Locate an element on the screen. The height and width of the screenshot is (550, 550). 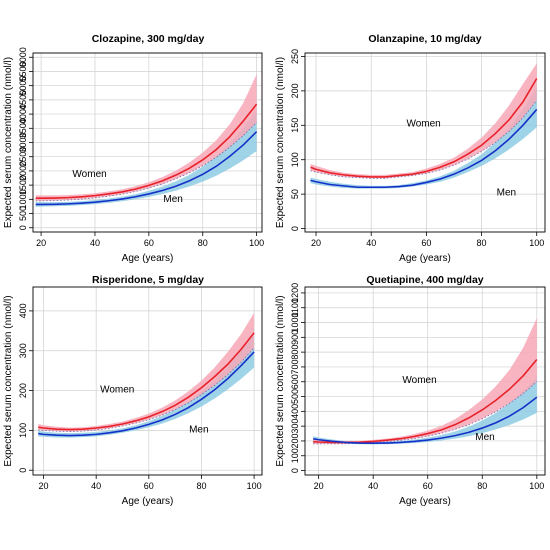
panel-title: Risperidone, 5 mg/day is located at coordinates (148, 280).